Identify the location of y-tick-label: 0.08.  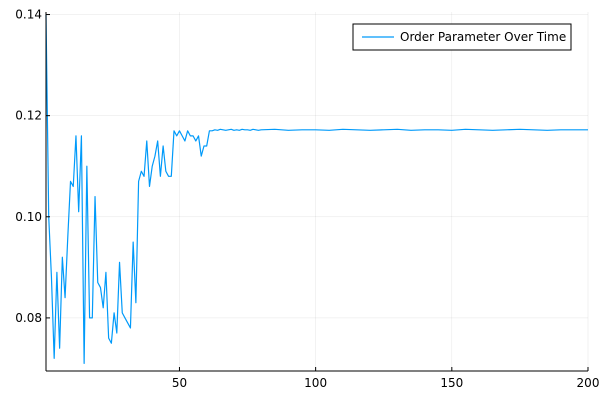
(28, 318).